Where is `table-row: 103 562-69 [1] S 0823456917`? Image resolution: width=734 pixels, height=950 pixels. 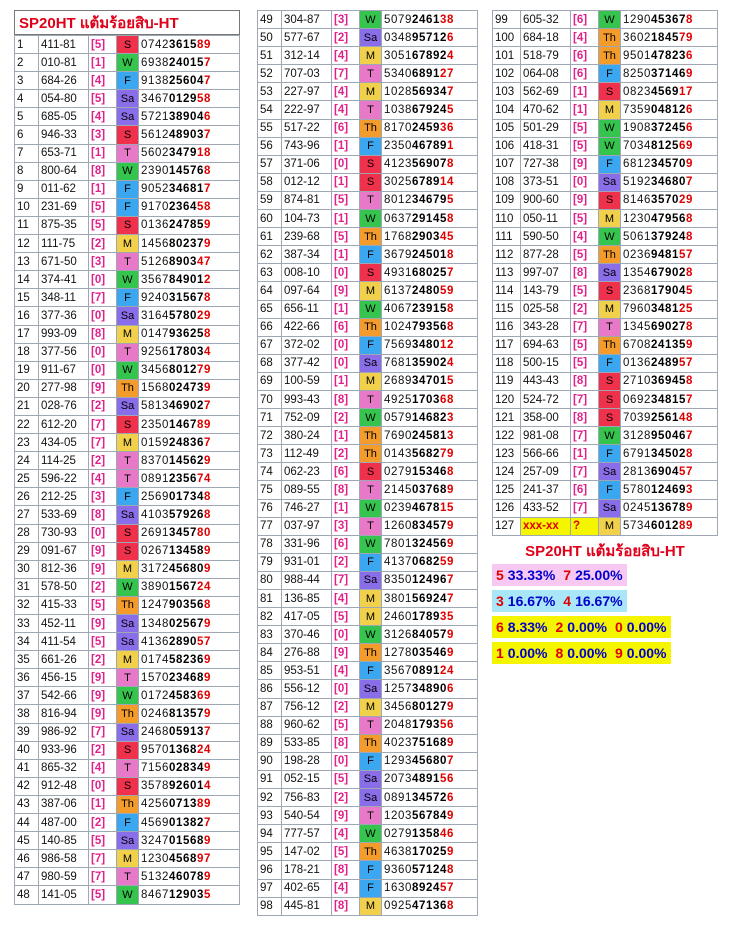
table-row: 103 562-69 [1] S 0823456917 is located at coordinates (605, 92).